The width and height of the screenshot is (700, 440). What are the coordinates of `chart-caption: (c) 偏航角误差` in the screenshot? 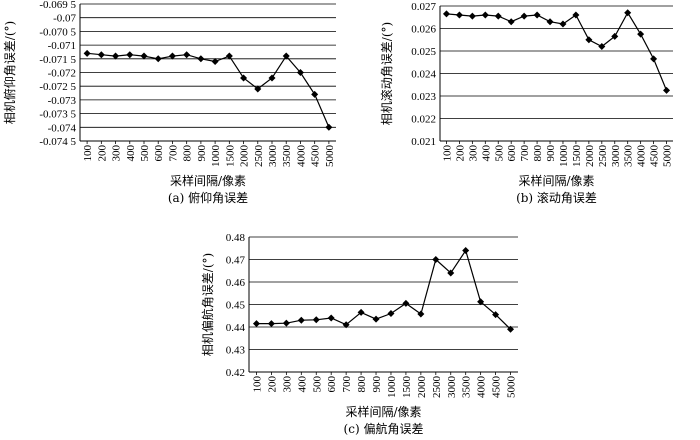 It's located at (384, 428).